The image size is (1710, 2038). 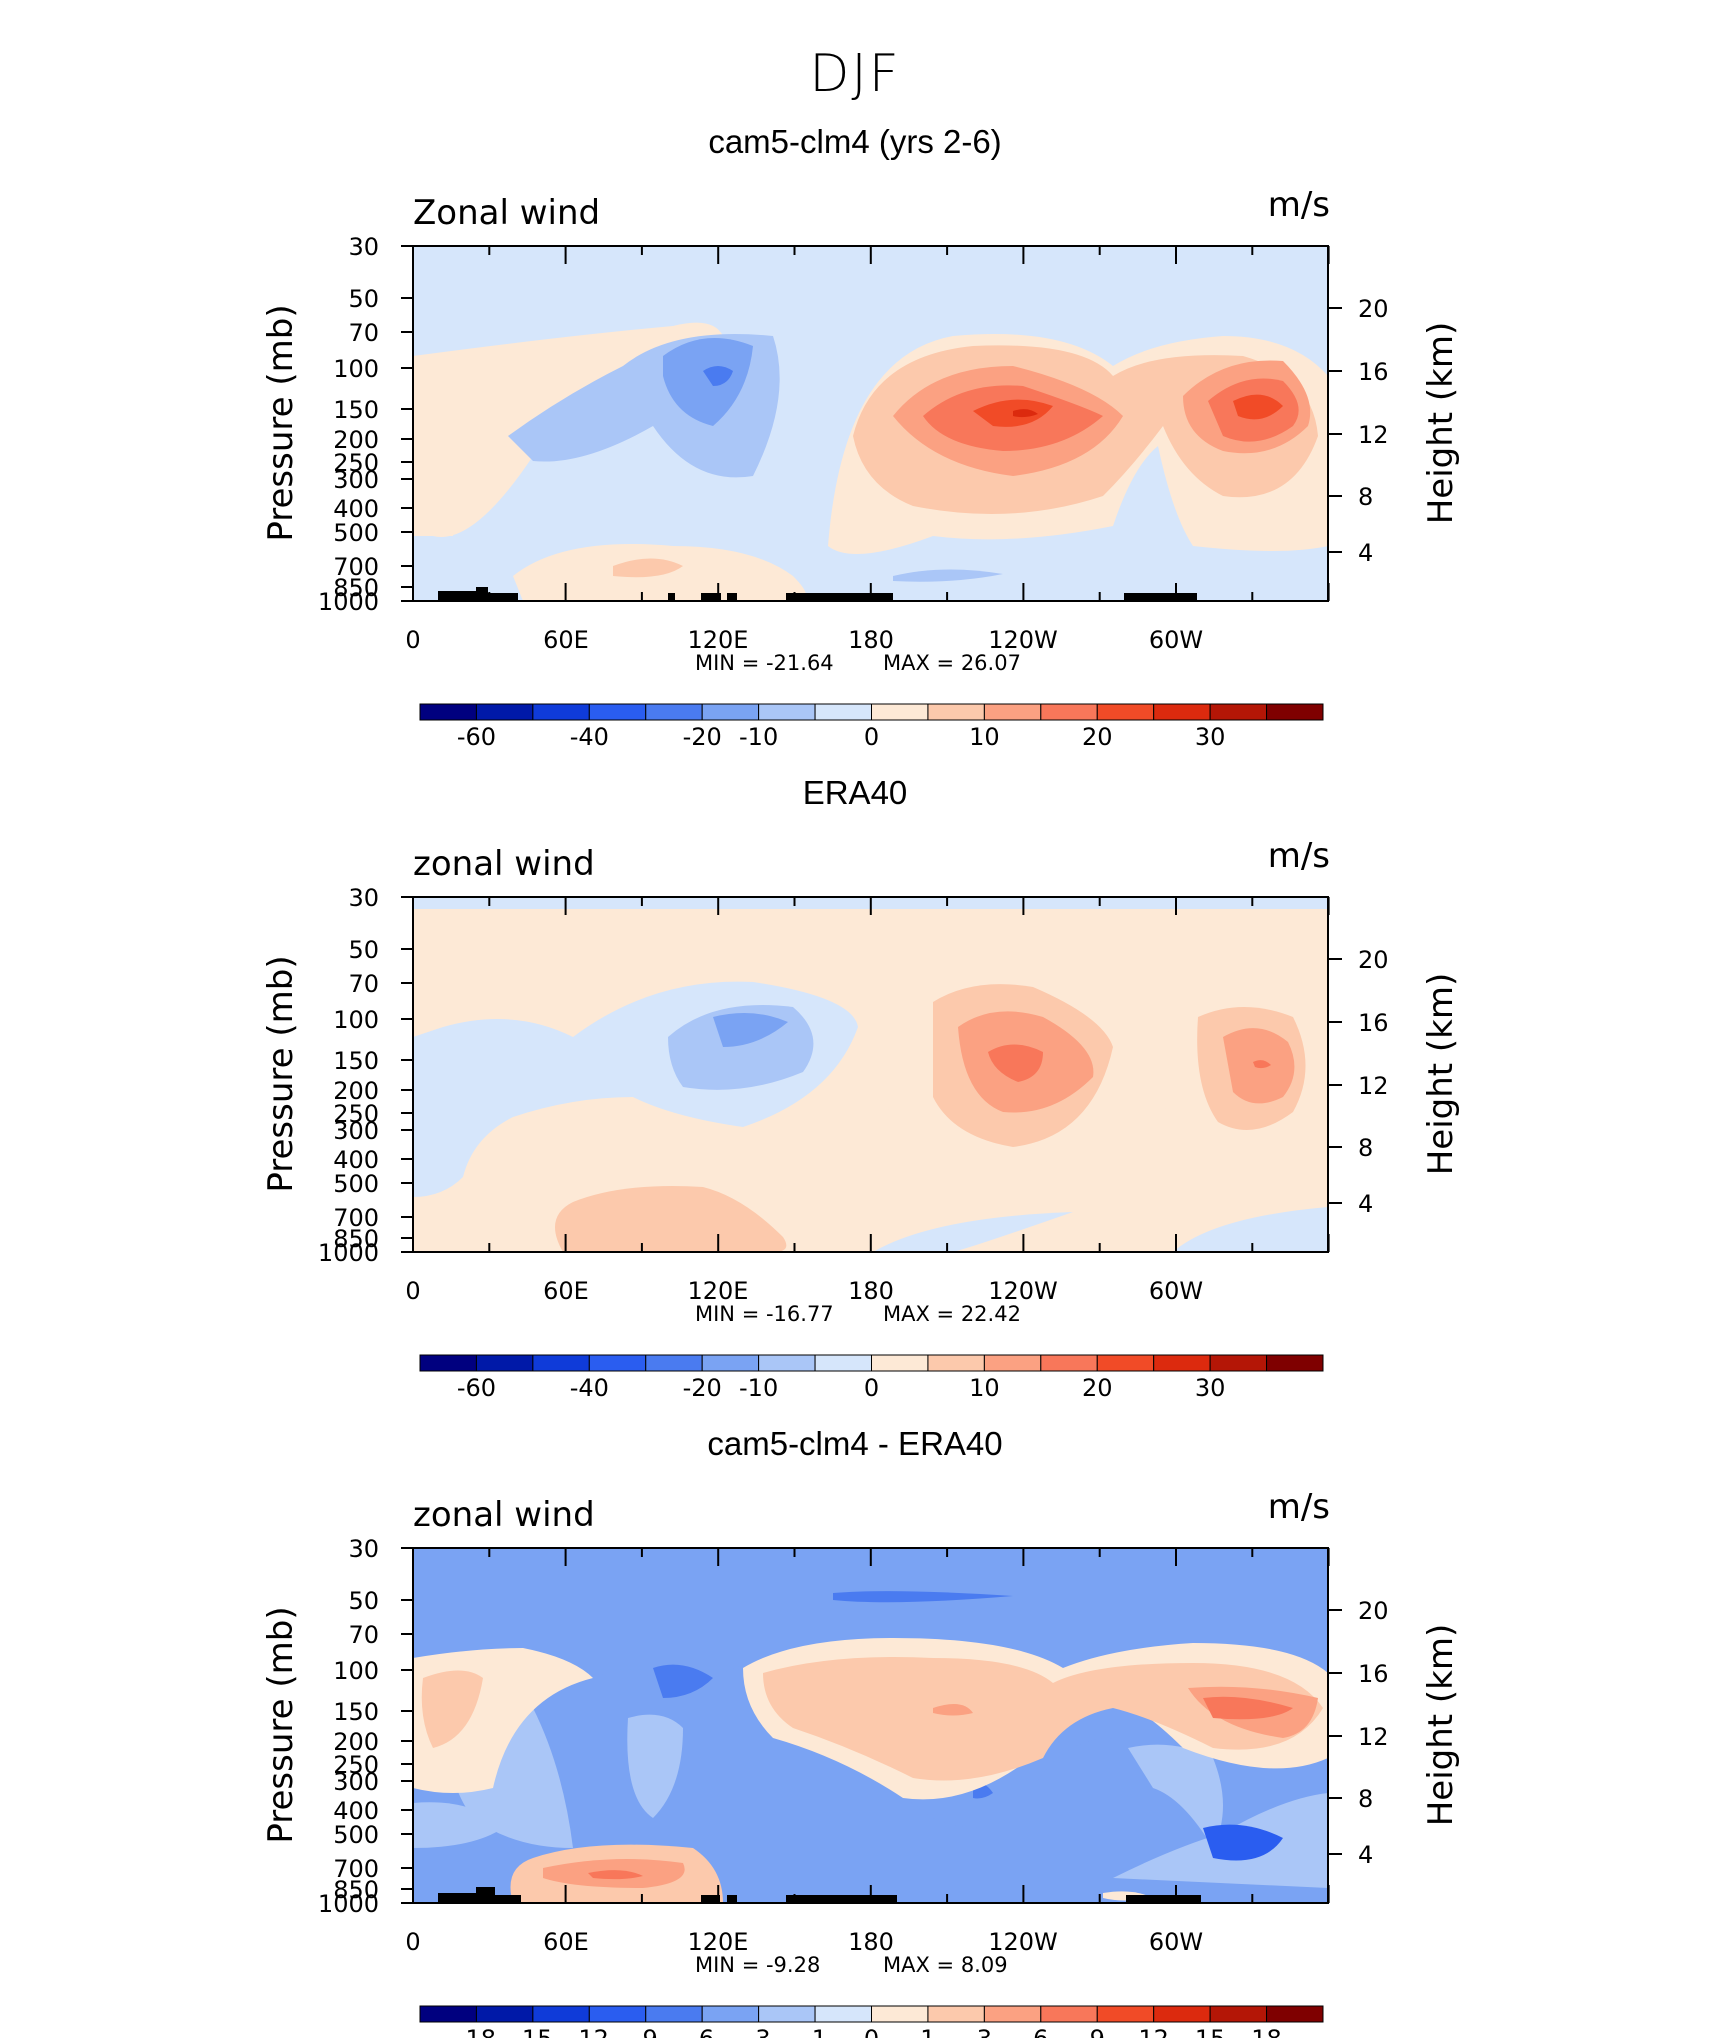 I want to click on colorbar-label: 0, so click(x=871, y=1388).